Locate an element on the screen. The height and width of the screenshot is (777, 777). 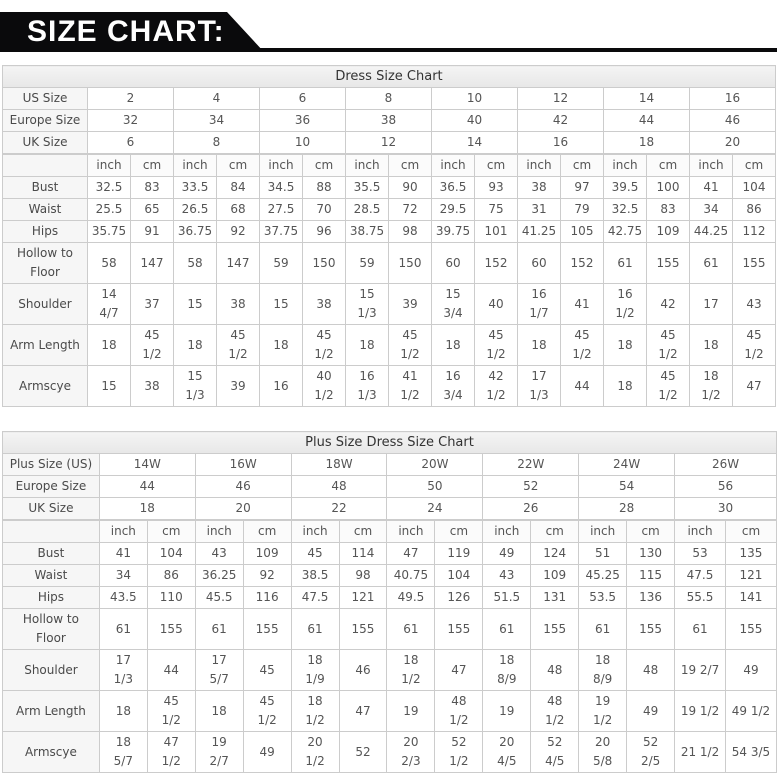
cell: 20 4/5 is located at coordinates (507, 752).